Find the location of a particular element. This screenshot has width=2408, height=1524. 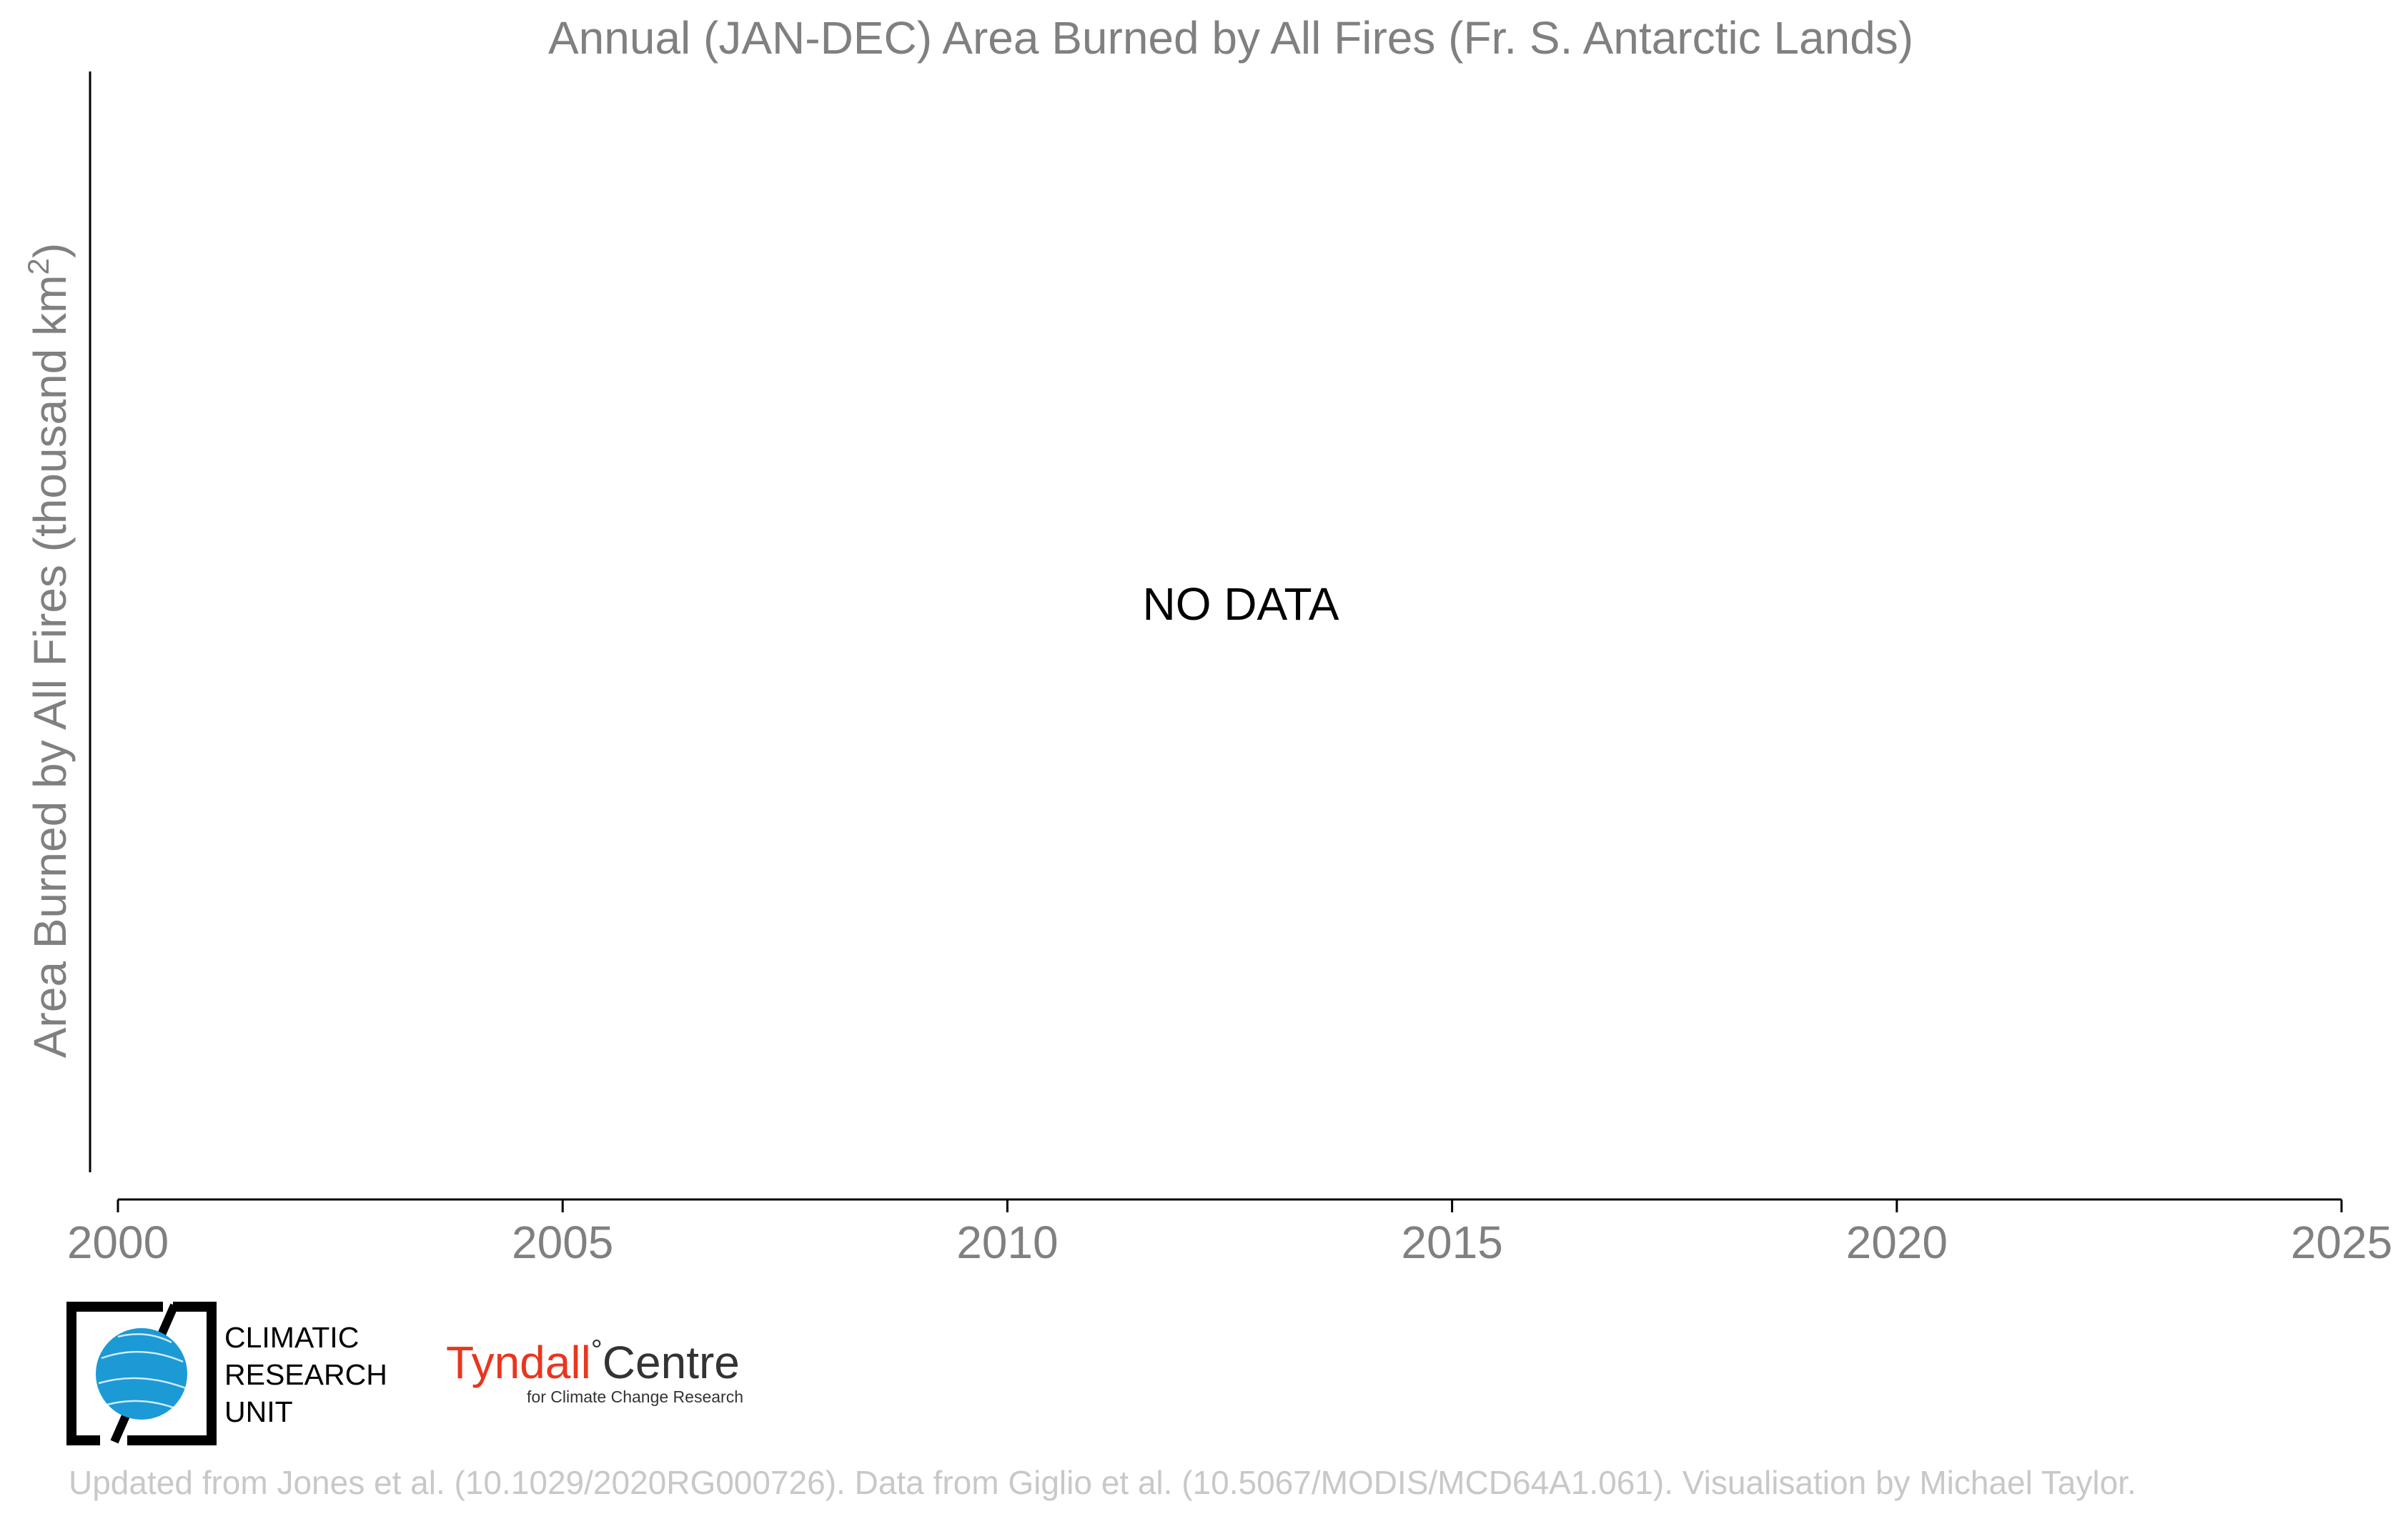

cru-logo-right-bracket is located at coordinates (172, 1373).